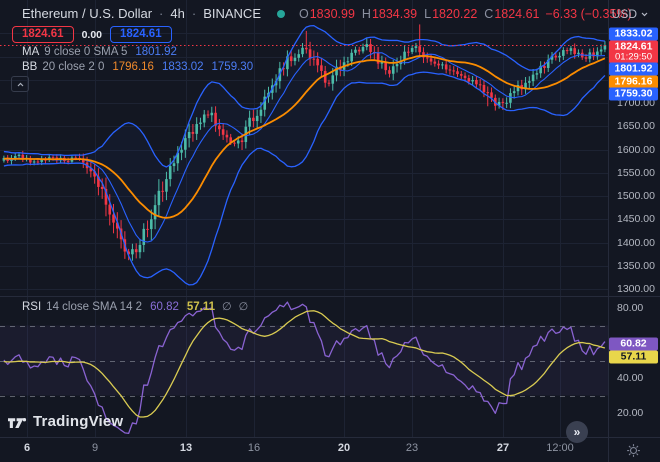 Image resolution: width=660 pixels, height=462 pixels. I want to click on price-change: −6.33 (−0.35%), so click(588, 13).